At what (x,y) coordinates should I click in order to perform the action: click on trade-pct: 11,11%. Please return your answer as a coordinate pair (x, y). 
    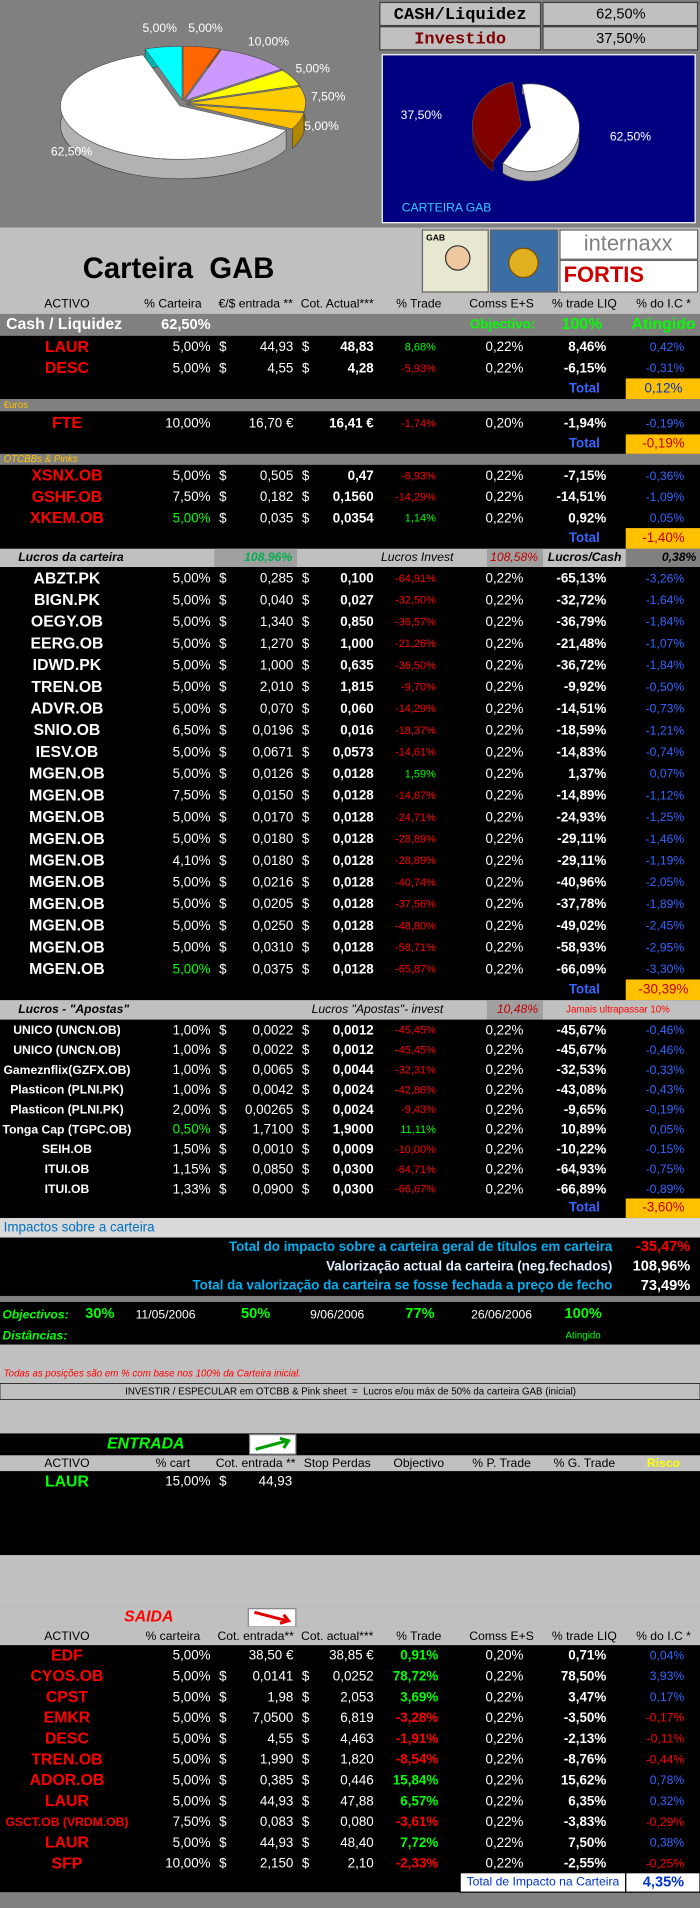
    Looking at the image, I should click on (418, 1130).